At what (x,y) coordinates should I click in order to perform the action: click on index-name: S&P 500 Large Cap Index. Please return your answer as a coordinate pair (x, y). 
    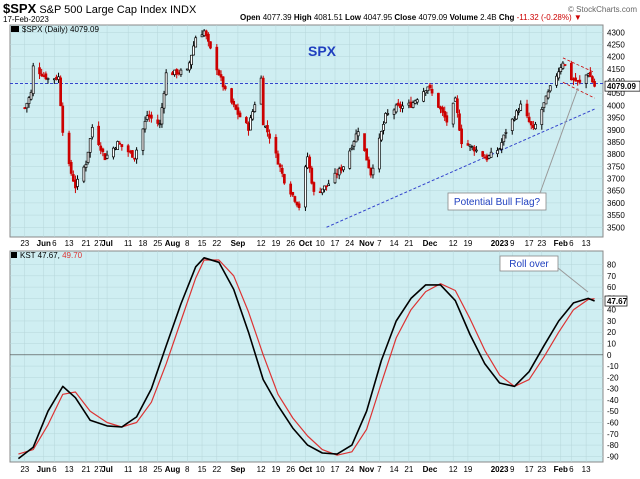
    Looking at the image, I should click on (103, 10).